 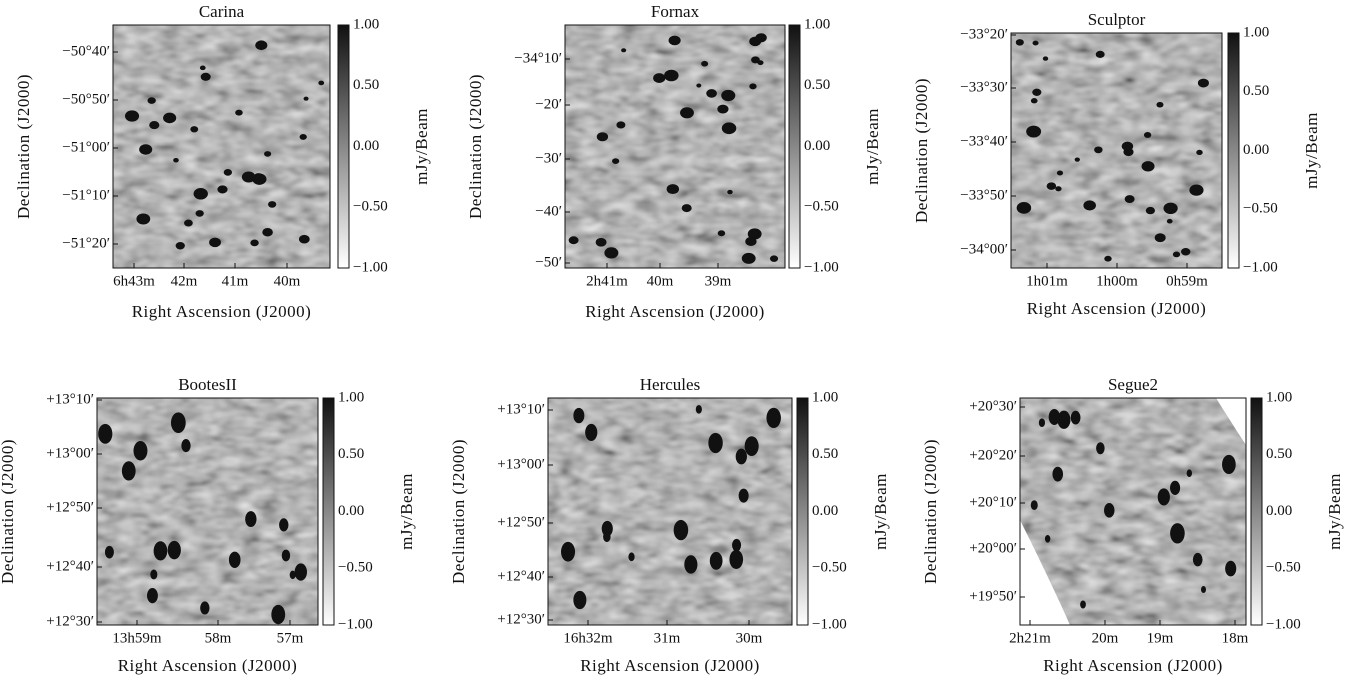 I want to click on x-tick-label: 1h00m, so click(x=1117, y=281).